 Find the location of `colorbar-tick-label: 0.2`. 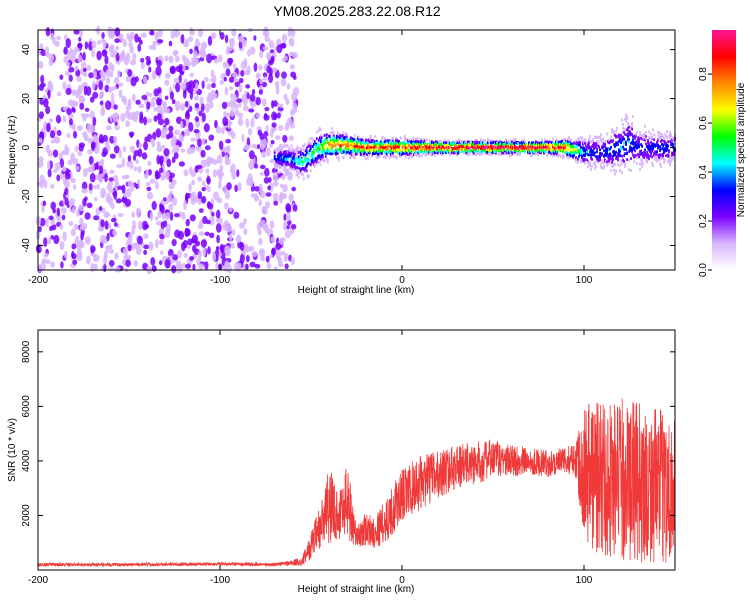

colorbar-tick-label: 0.2 is located at coordinates (703, 221).